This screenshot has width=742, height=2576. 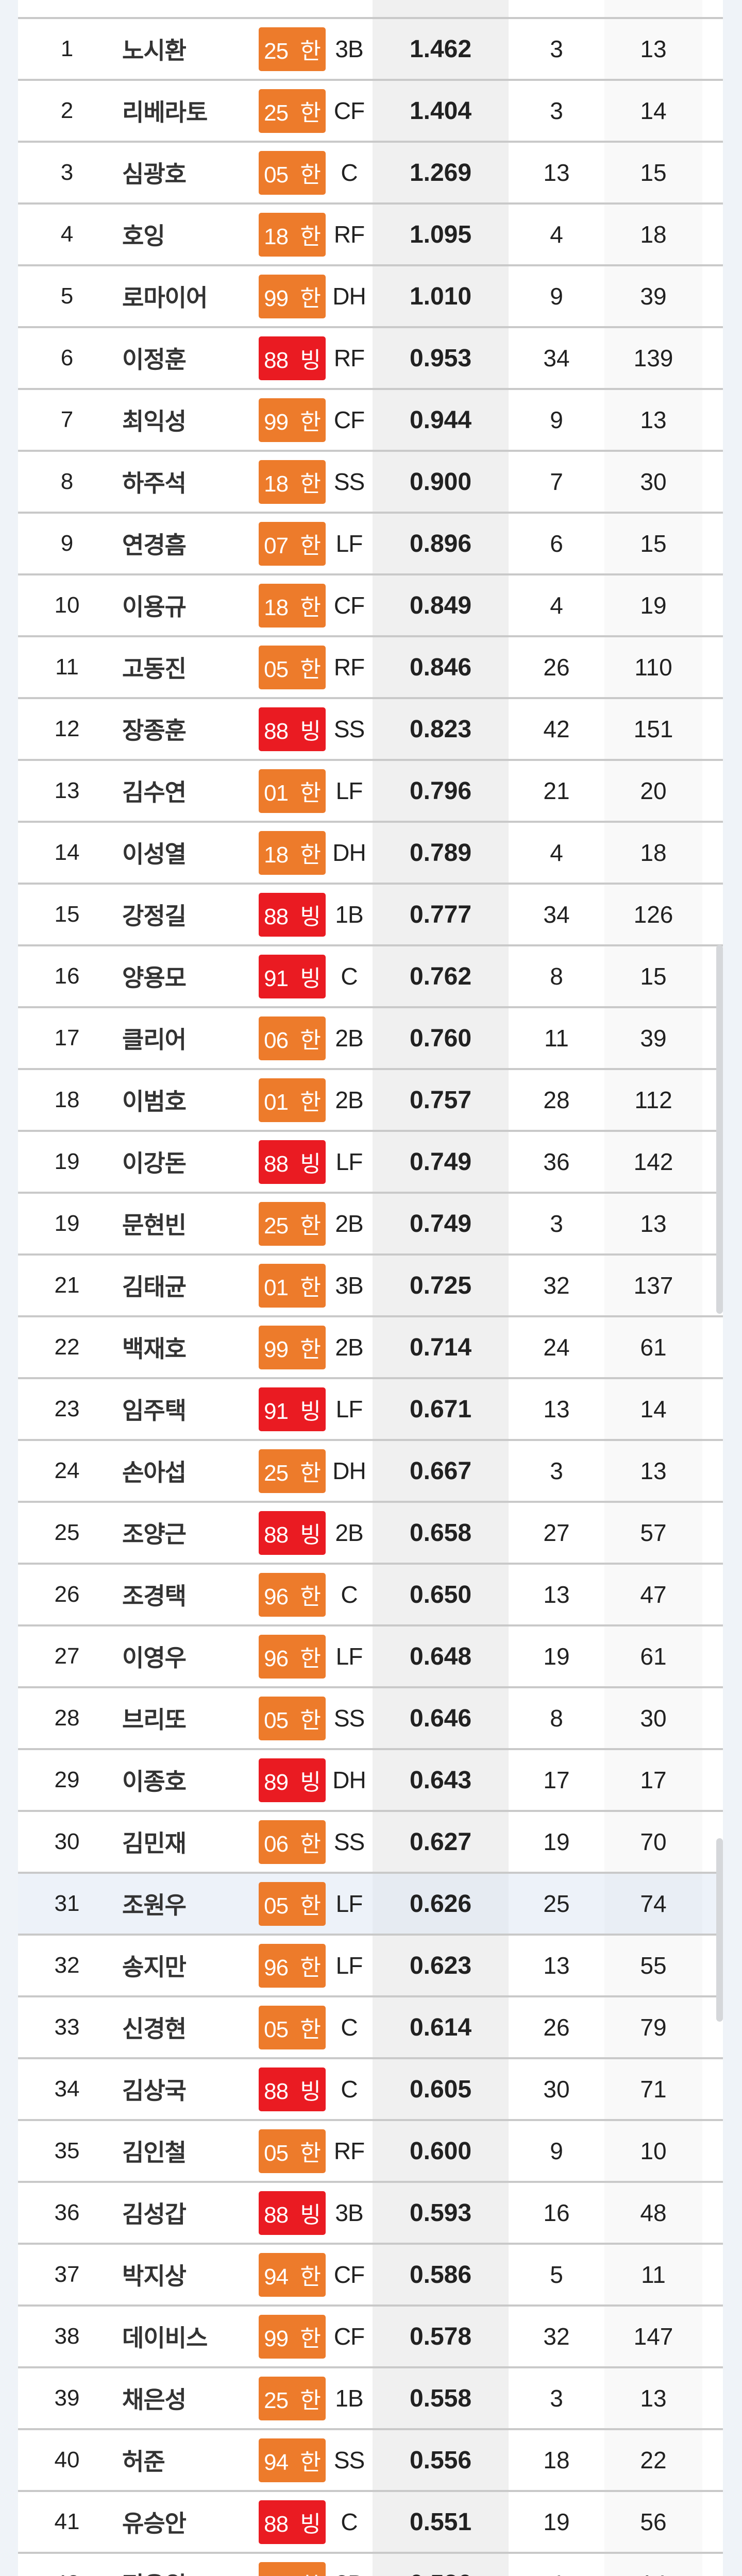 What do you see at coordinates (441, 1842) in the screenshot?
I see `stat-value: 0.627` at bounding box center [441, 1842].